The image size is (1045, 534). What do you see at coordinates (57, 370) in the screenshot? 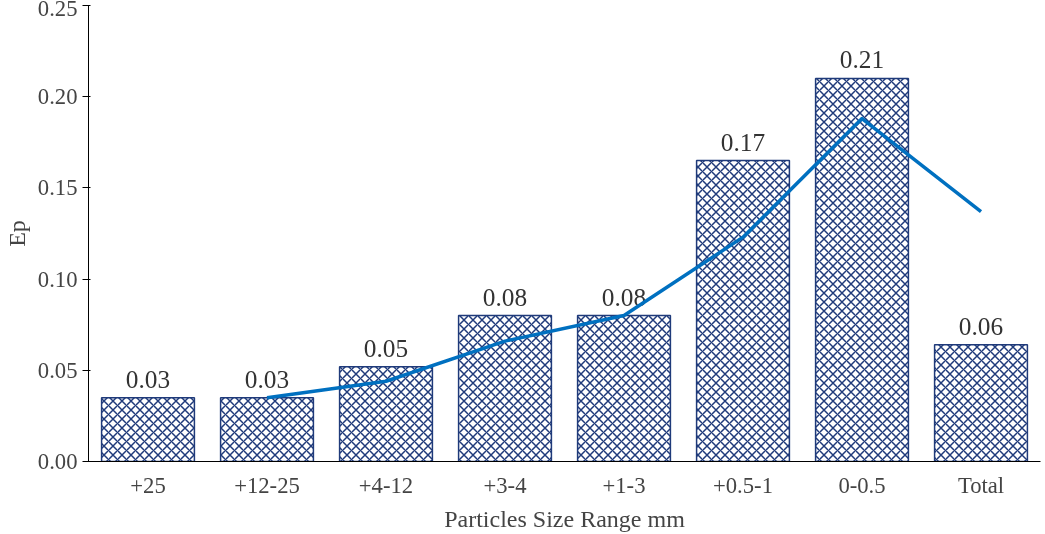
I see `y-tick-label: 0.05` at bounding box center [57, 370].